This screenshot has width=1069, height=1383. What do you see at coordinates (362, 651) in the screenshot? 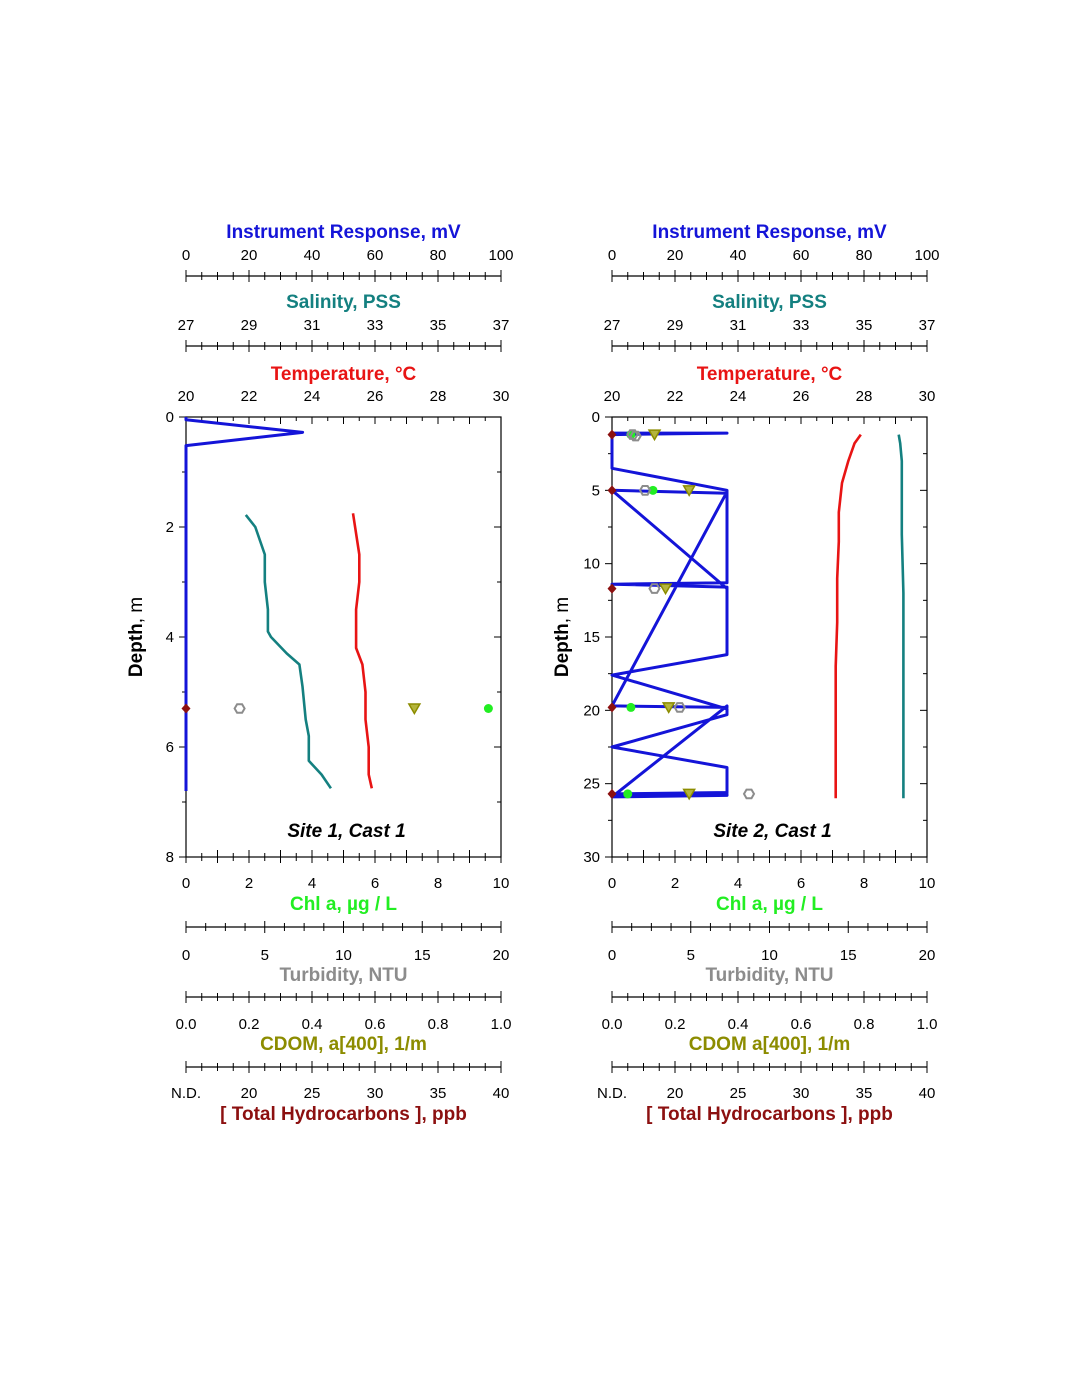
I see `temperature-series-line` at bounding box center [362, 651].